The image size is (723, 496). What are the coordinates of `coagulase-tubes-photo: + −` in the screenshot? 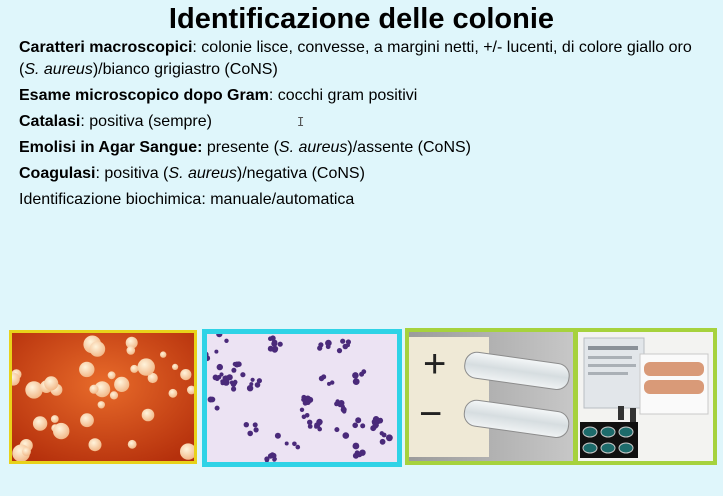 It's located at (491, 396).